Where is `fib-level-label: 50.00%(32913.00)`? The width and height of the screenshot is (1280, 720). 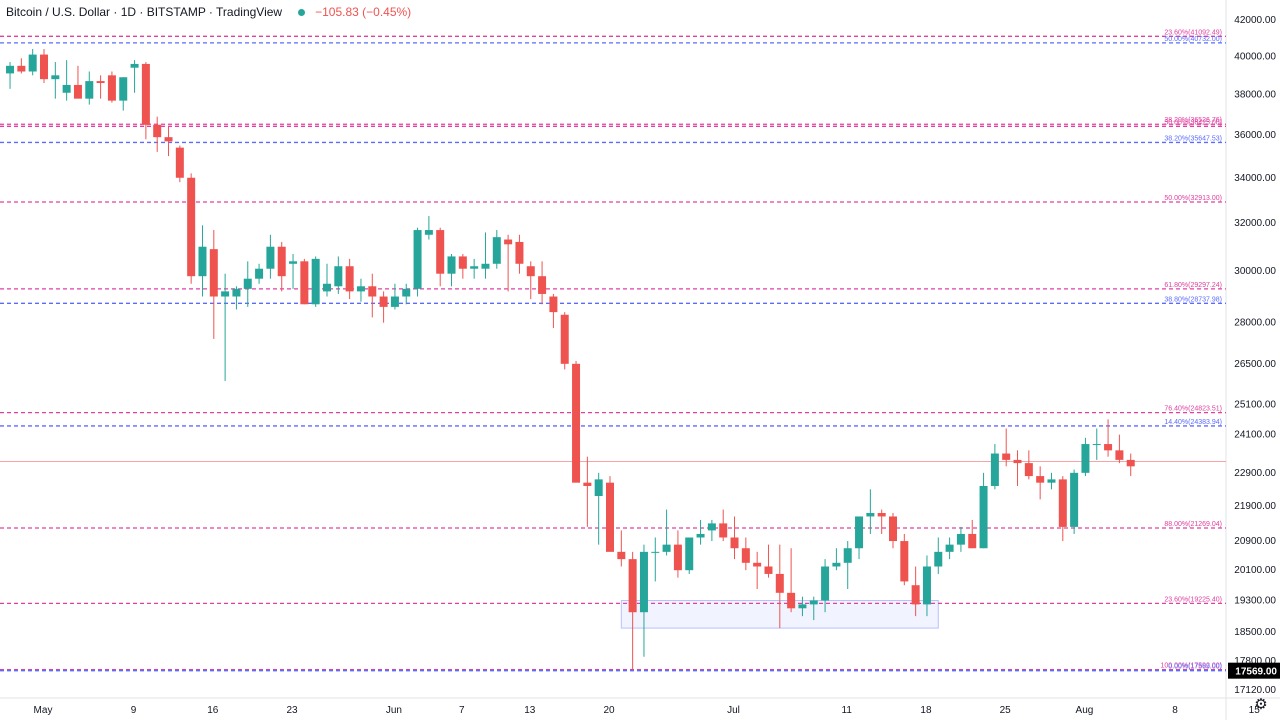 fib-level-label: 50.00%(32913.00) is located at coordinates (1193, 198).